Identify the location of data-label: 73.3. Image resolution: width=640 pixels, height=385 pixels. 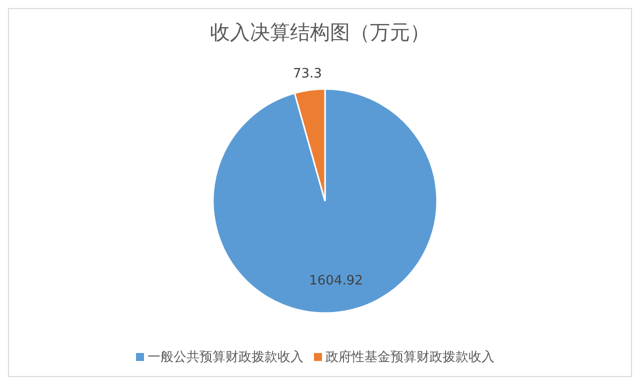
(307, 74).